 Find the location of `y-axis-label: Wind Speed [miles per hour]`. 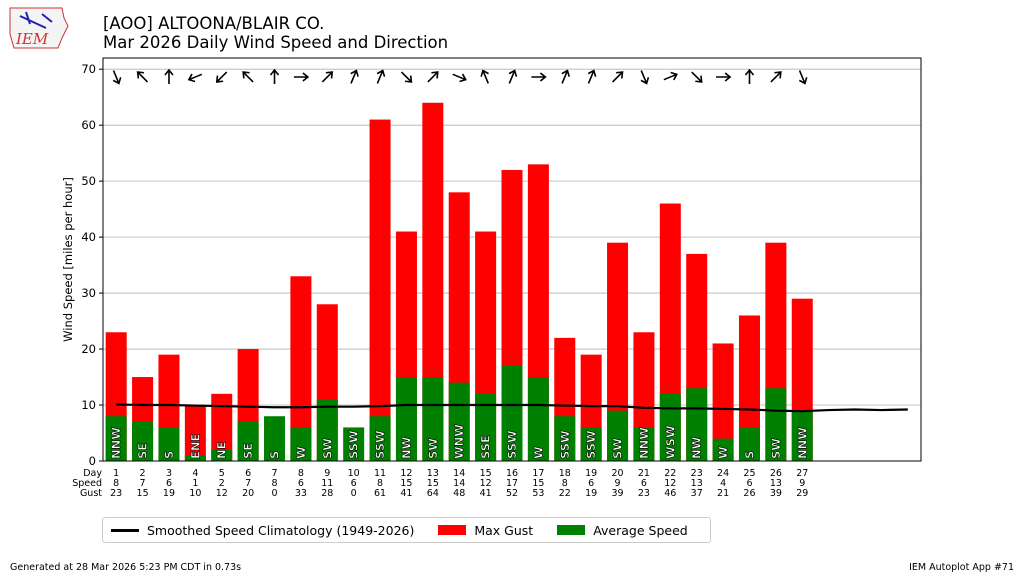

y-axis-label: Wind Speed [miles per hour] is located at coordinates (68, 259).